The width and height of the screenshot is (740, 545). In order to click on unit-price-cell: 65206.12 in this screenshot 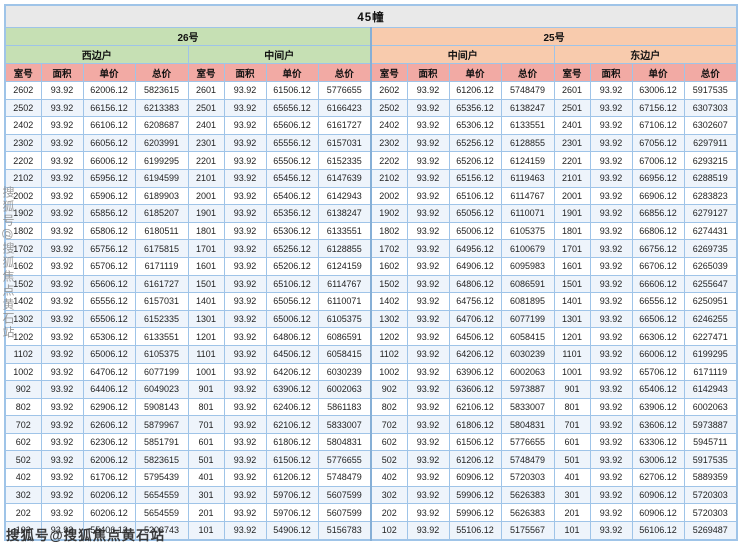, I will do `click(475, 160)`.